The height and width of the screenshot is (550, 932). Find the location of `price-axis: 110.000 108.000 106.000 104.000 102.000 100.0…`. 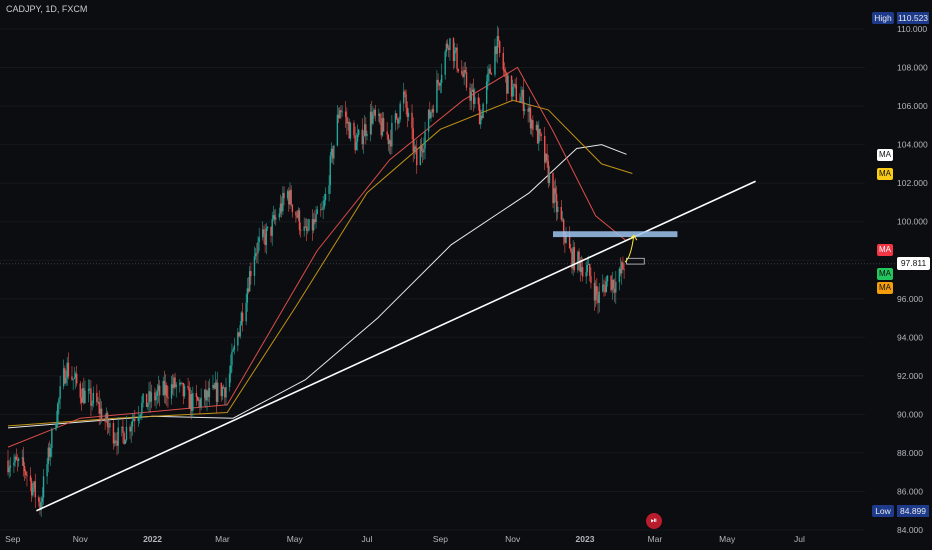

price-axis: 110.000 108.000 106.000 104.000 102.000 100.0… is located at coordinates (912, 279).